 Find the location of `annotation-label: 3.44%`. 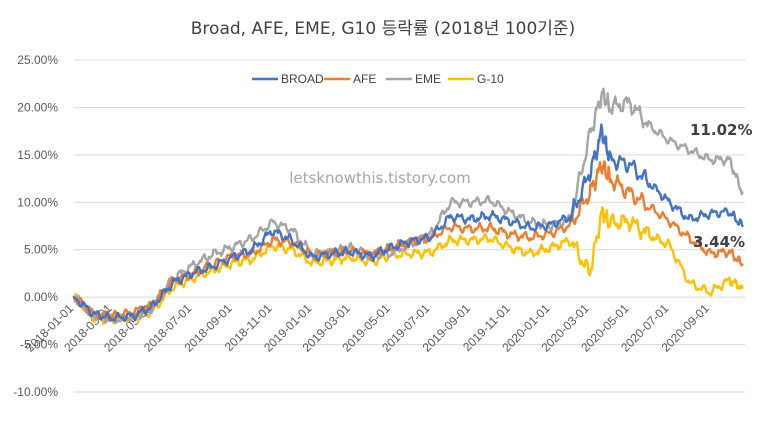

annotation-label: 3.44% is located at coordinates (719, 242).